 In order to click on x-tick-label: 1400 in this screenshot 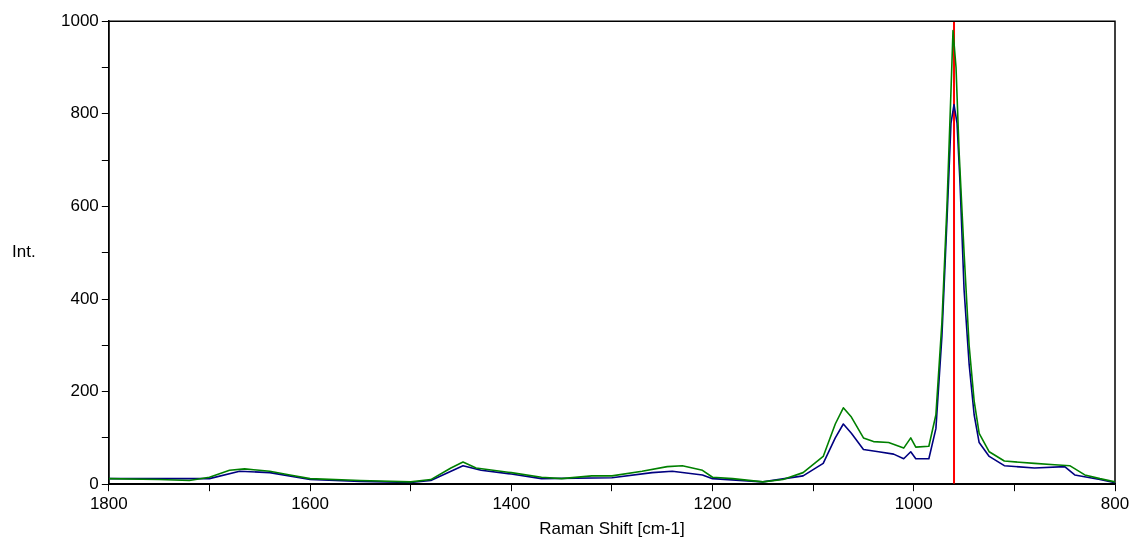, I will do `click(511, 504)`.